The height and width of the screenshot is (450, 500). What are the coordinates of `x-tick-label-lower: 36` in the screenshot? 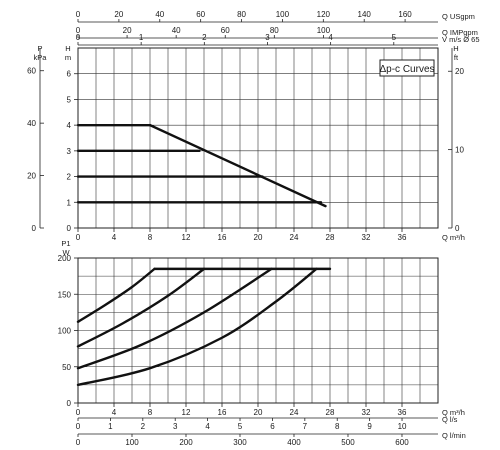 It's located at (402, 412).